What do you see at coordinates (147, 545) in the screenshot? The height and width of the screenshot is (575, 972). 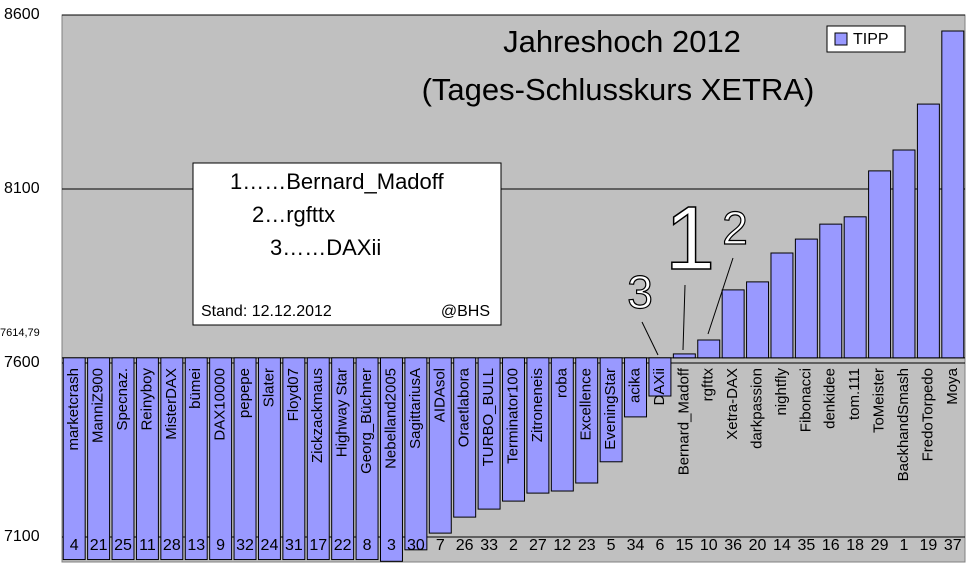 I see `id-label: 11` at bounding box center [147, 545].